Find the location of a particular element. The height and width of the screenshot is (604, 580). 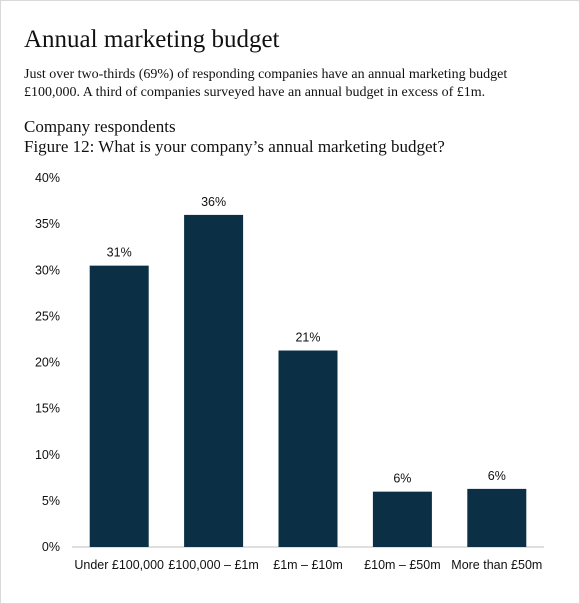

x-tick-label: Under £100,000 is located at coordinates (119, 565).